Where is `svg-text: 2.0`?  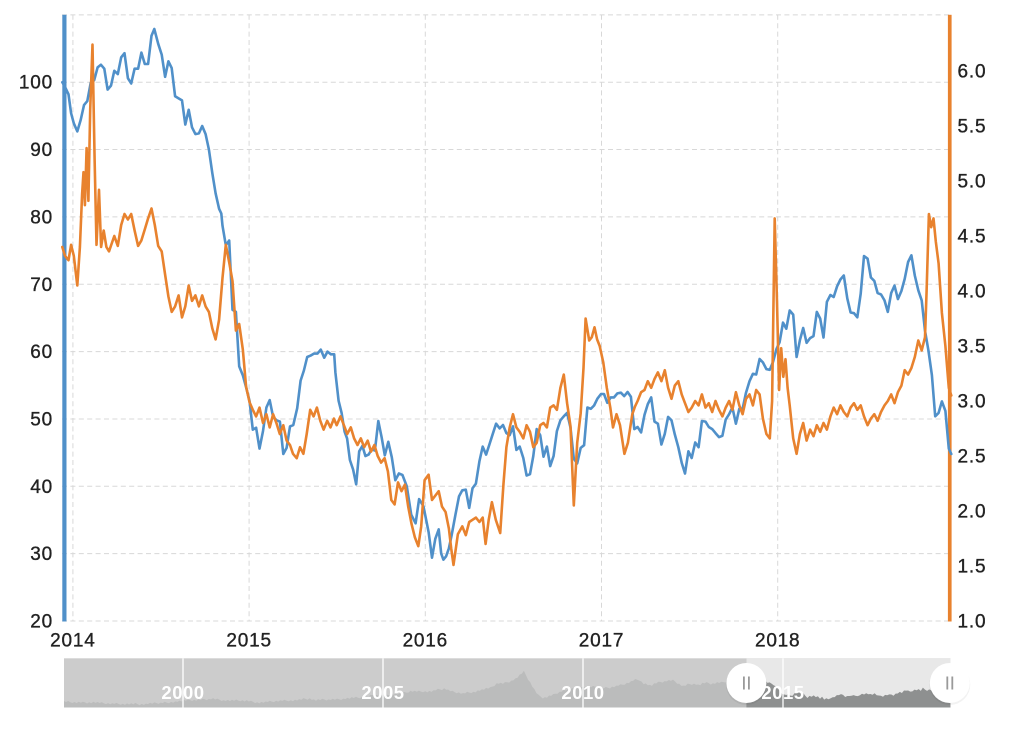 svg-text: 2.0 is located at coordinates (972, 512).